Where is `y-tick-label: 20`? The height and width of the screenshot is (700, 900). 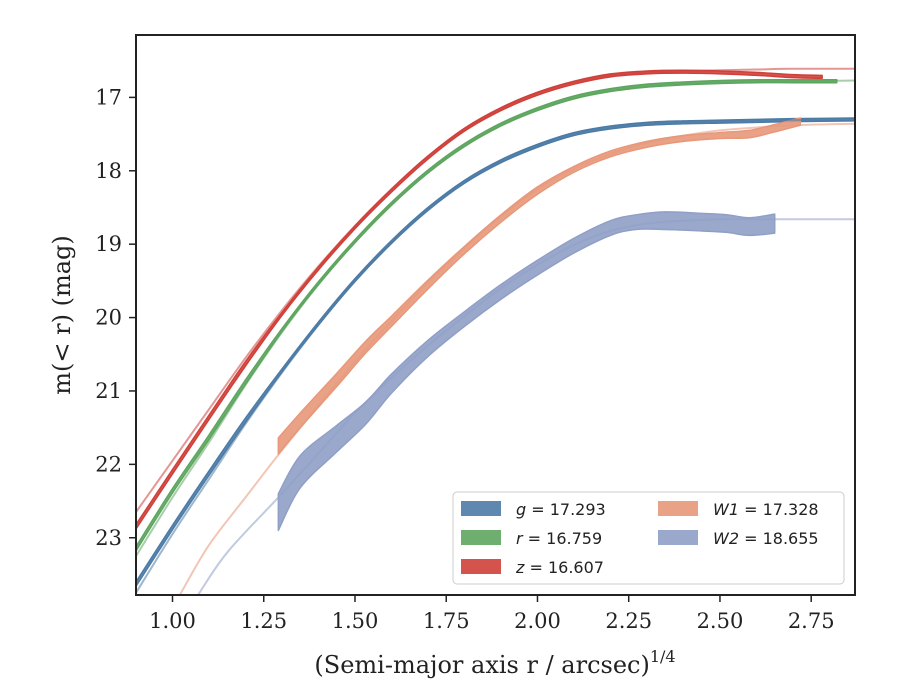
y-tick-label: 20 is located at coordinates (108, 318).